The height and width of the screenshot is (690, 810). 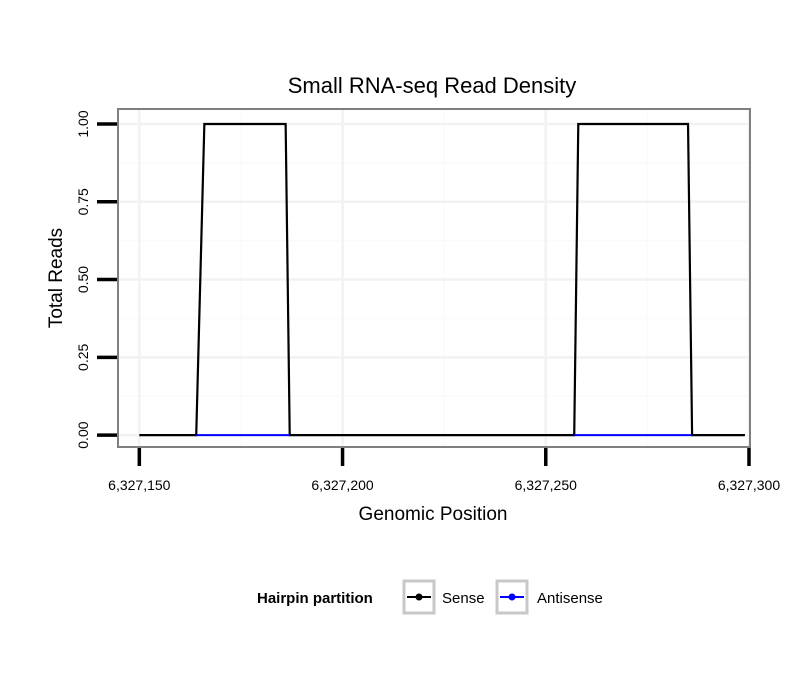 What do you see at coordinates (463, 598) in the screenshot?
I see `legend-label-sense: Sense` at bounding box center [463, 598].